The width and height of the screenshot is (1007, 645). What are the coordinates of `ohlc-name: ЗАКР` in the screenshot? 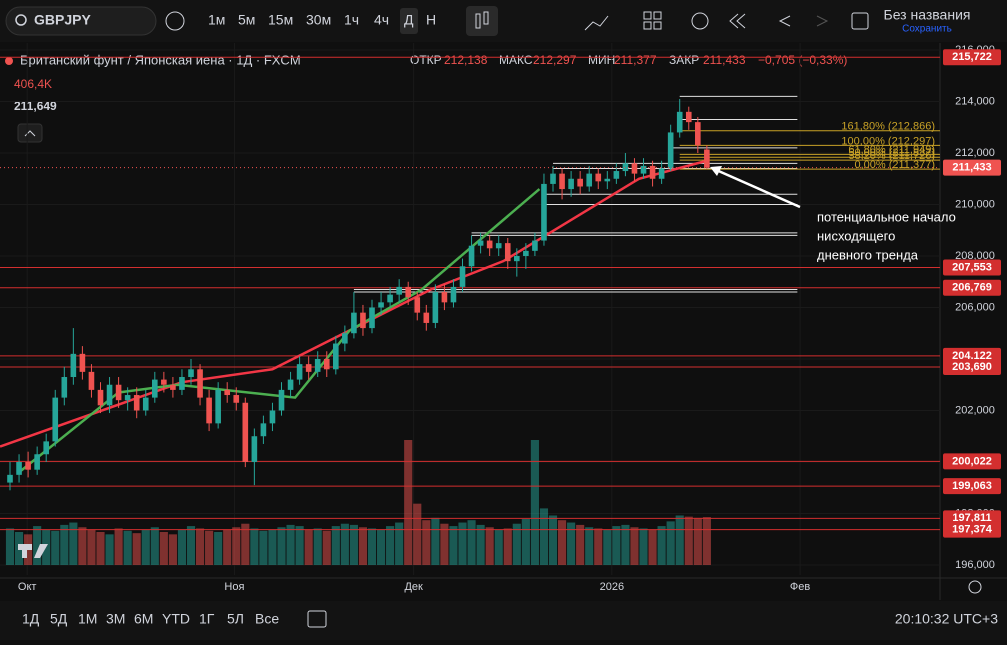 It's located at (684, 60).